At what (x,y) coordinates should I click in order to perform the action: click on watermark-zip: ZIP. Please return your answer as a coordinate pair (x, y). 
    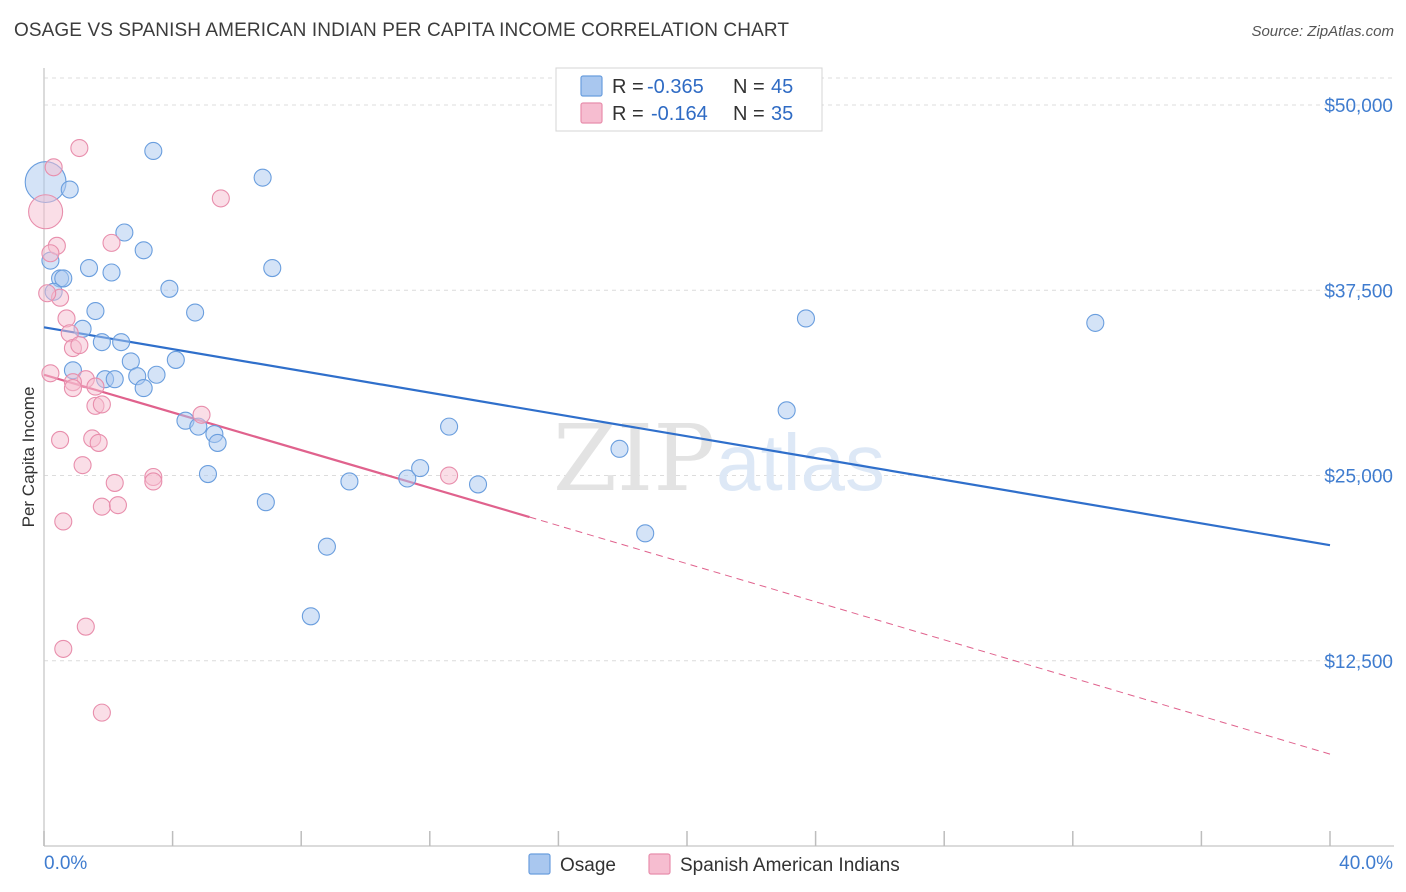
    Looking at the image, I should click on (634, 458).